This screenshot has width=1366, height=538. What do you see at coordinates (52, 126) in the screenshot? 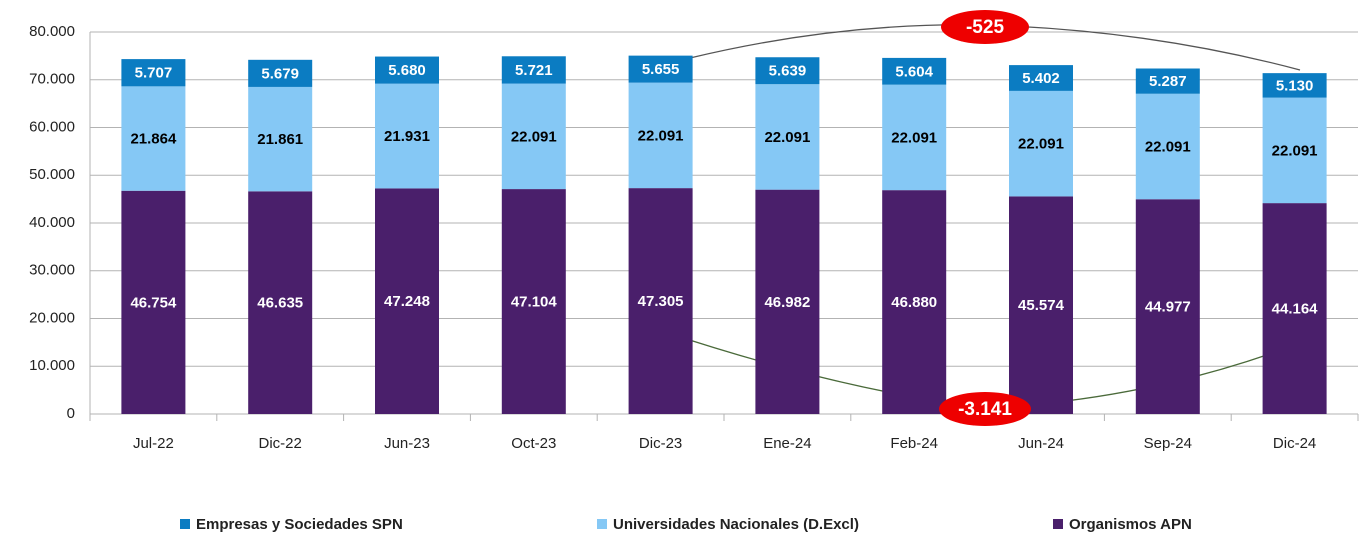
I see `y-tick-label: 60.000` at bounding box center [52, 126].